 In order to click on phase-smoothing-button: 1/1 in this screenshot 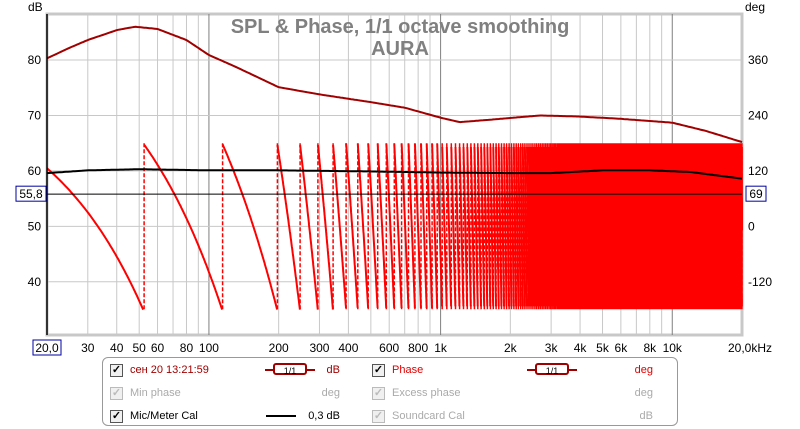, I will do `click(552, 369)`.